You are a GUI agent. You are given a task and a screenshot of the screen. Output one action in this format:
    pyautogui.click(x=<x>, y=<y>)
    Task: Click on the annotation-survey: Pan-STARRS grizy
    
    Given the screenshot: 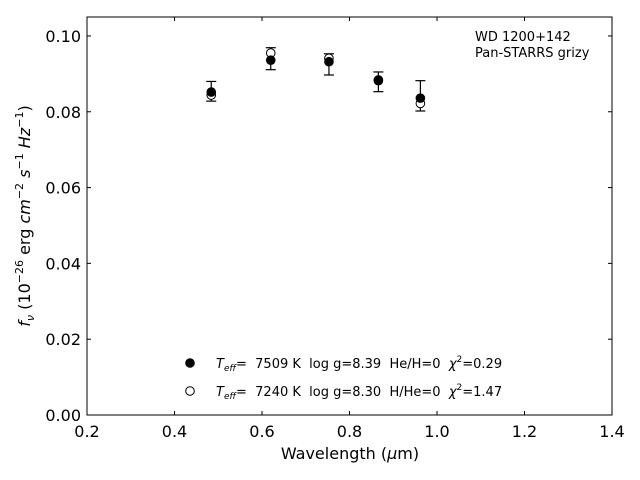 What is the action you would take?
    pyautogui.click(x=532, y=53)
    